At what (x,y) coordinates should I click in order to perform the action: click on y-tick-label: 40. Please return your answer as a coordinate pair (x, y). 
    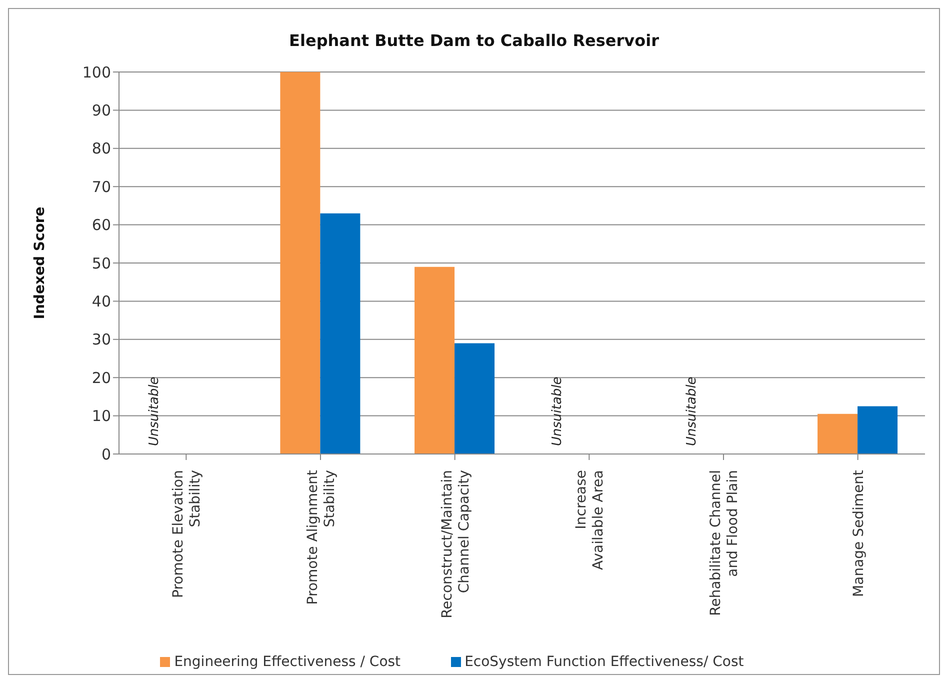
    Looking at the image, I should click on (101, 301).